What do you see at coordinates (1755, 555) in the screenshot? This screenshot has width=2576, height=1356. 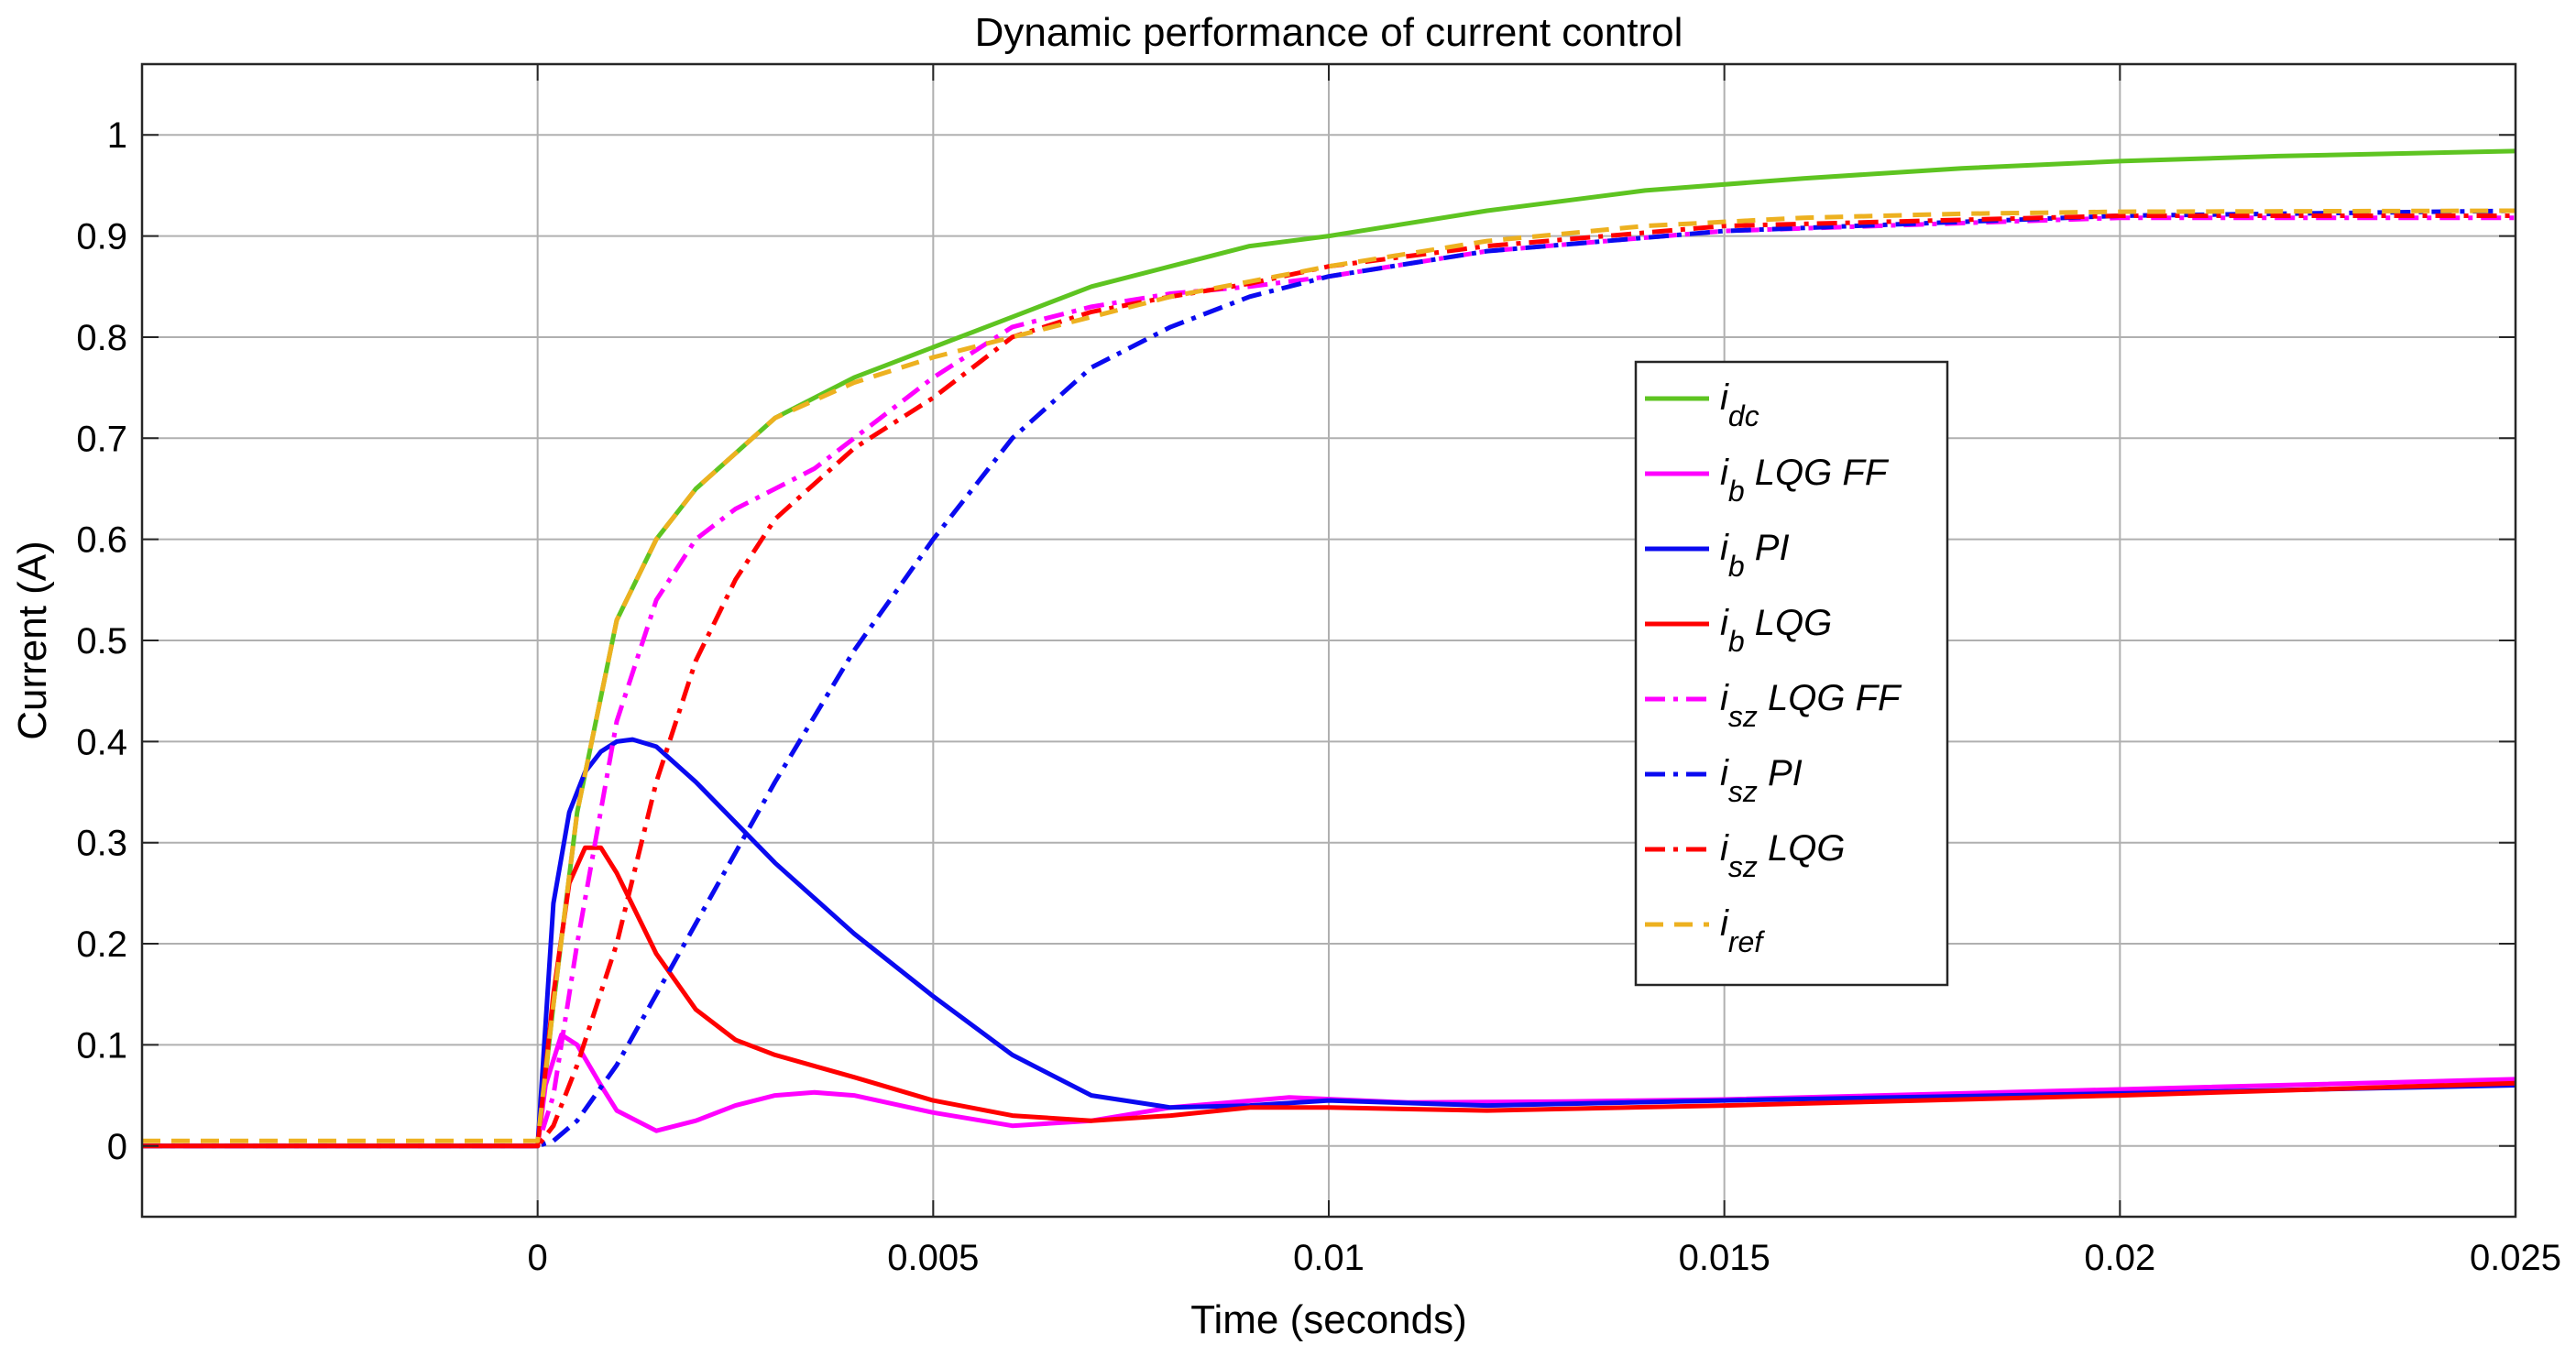 I see `legend-label-2: ib PI` at bounding box center [1755, 555].